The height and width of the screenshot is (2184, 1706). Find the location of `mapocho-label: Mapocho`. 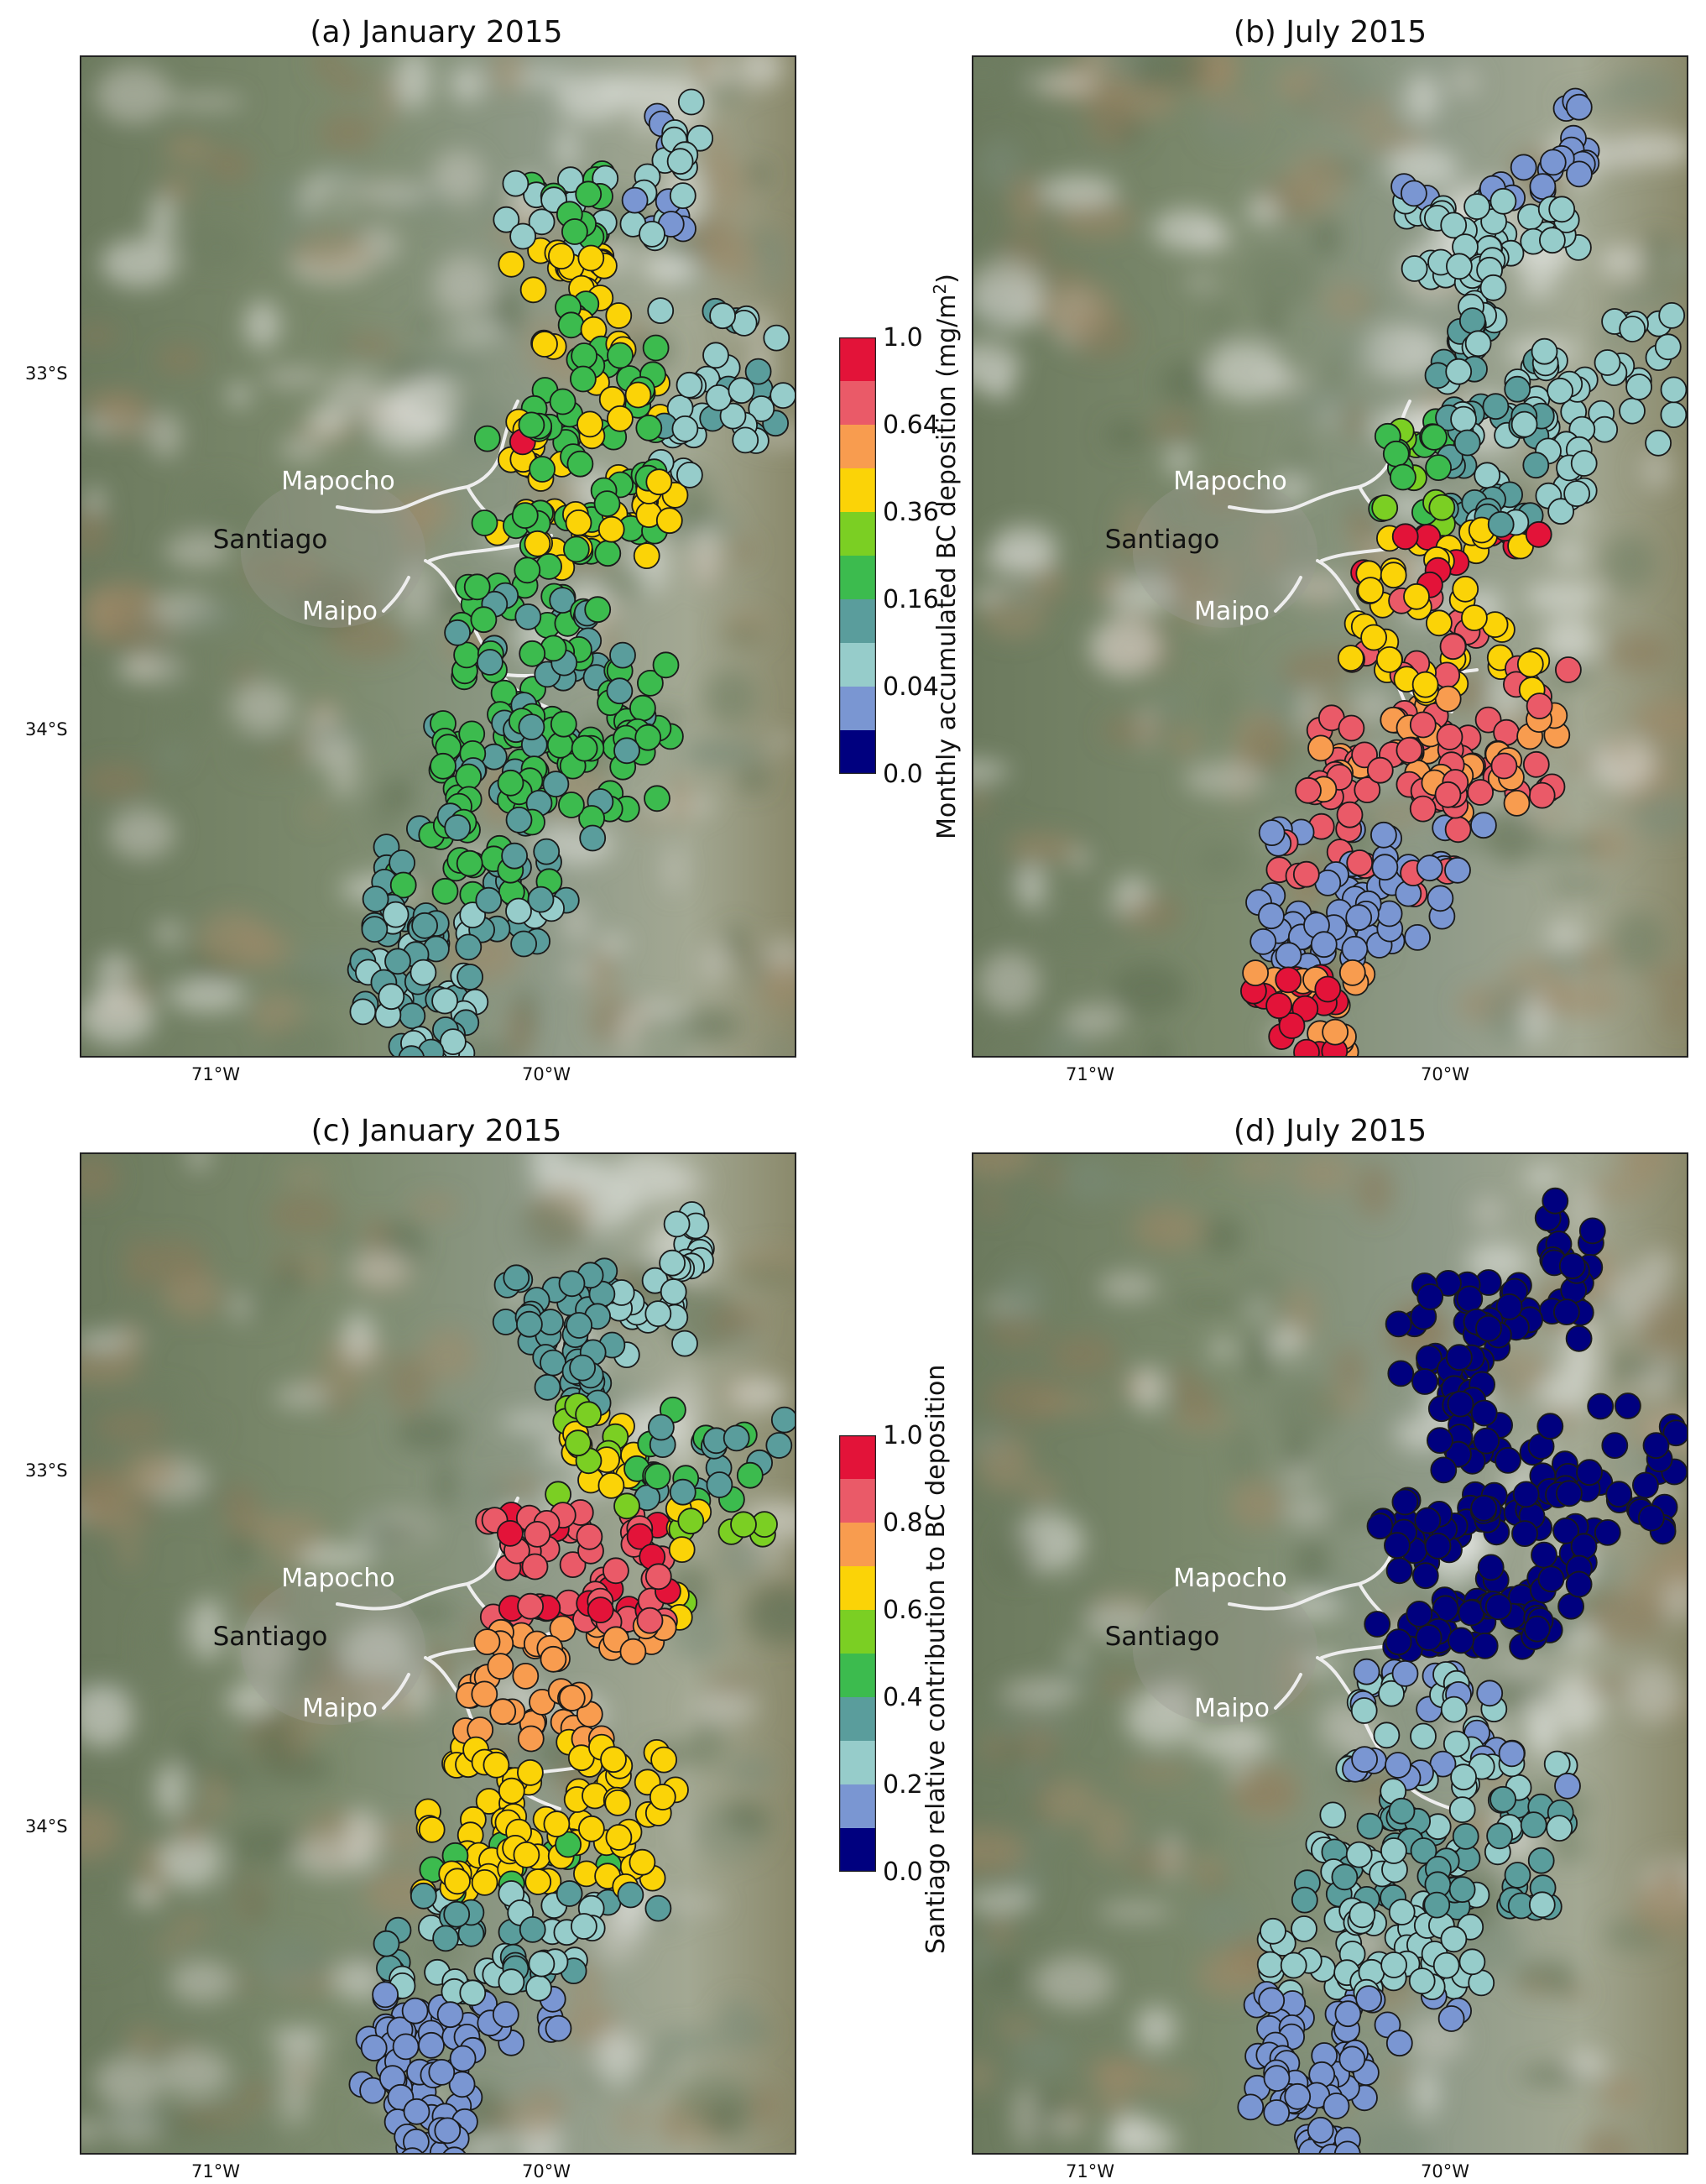

mapocho-label: Mapocho is located at coordinates (338, 1578).